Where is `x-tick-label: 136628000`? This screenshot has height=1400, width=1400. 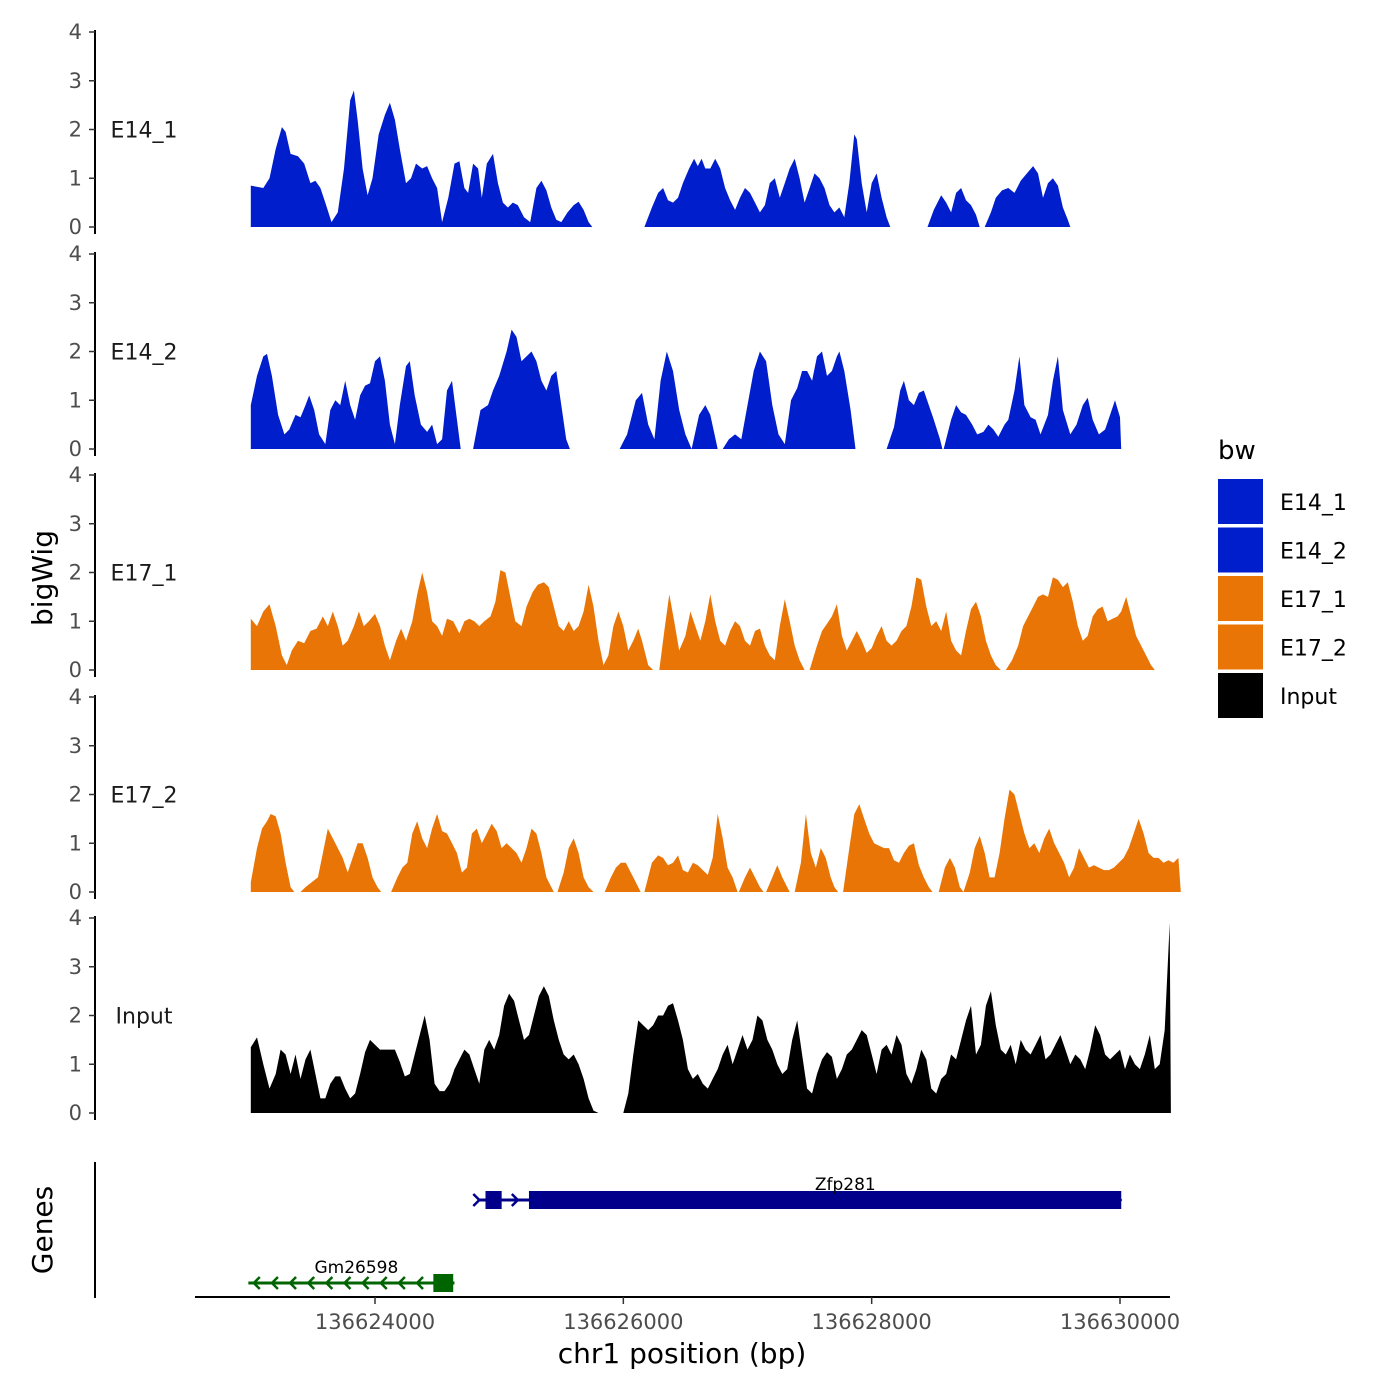
x-tick-label: 136628000 is located at coordinates (872, 1322).